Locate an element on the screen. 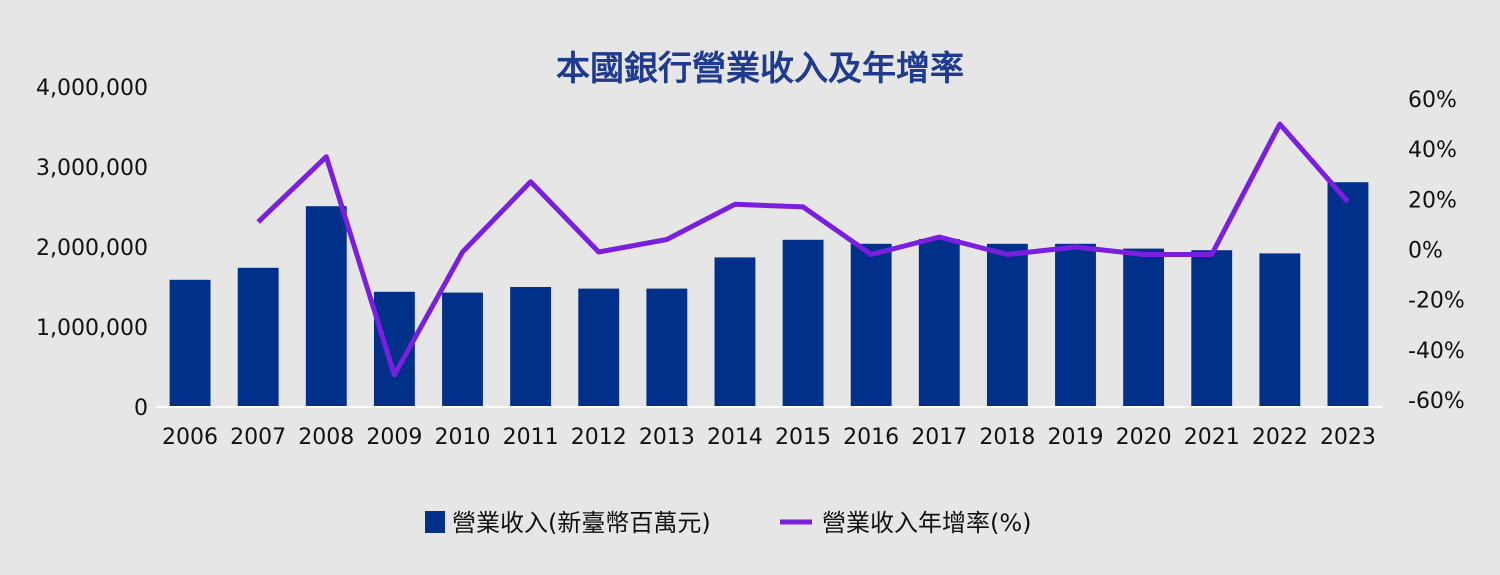  x-tick-label: 2009 is located at coordinates (394, 437).